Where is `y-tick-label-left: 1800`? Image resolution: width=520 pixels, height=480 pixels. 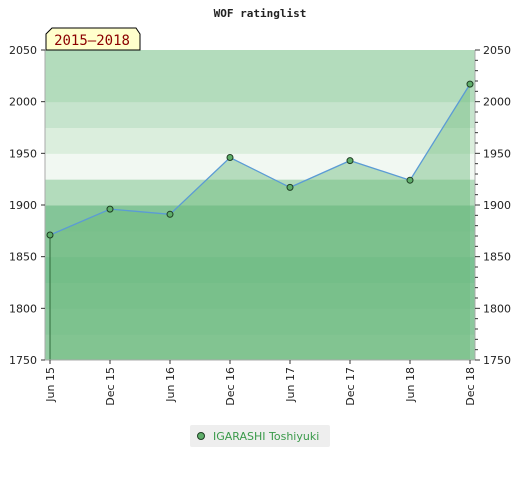 y-tick-label-left: 1800 is located at coordinates (23, 308).